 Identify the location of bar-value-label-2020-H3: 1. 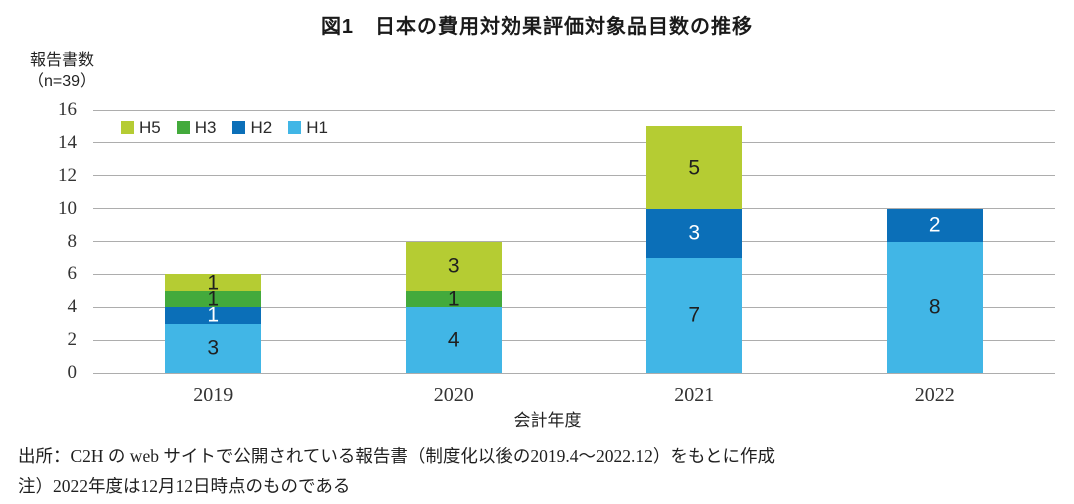
(453, 299).